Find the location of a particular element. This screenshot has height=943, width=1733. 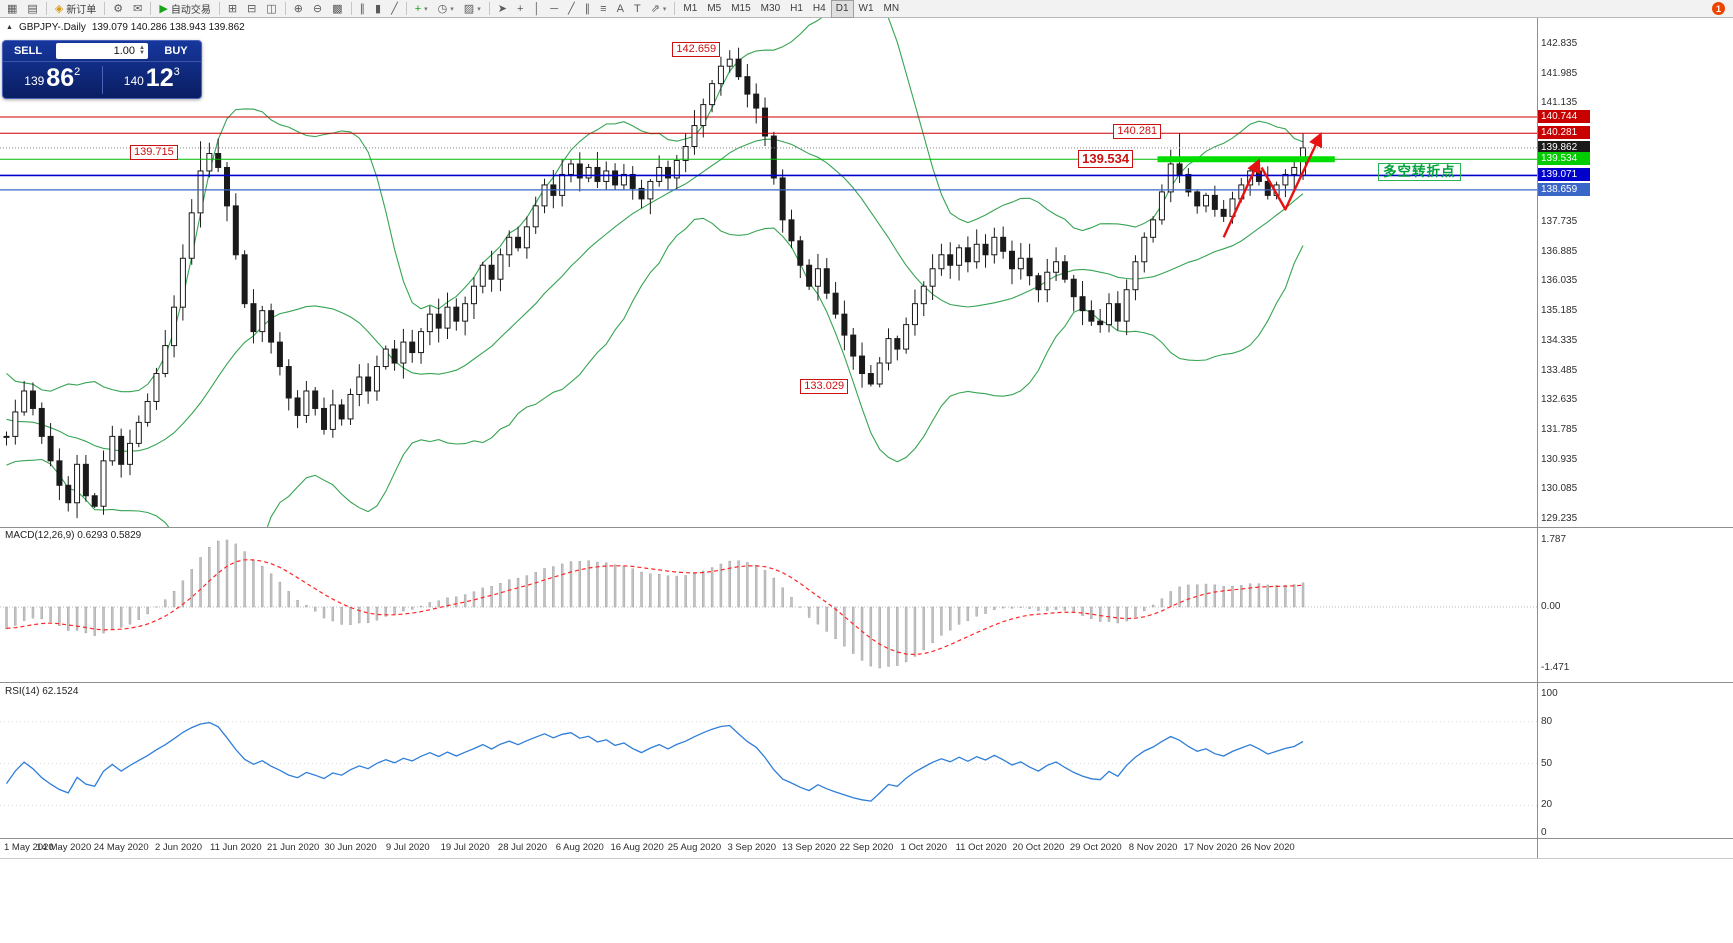

tf-m30: M30 is located at coordinates (770, 9).